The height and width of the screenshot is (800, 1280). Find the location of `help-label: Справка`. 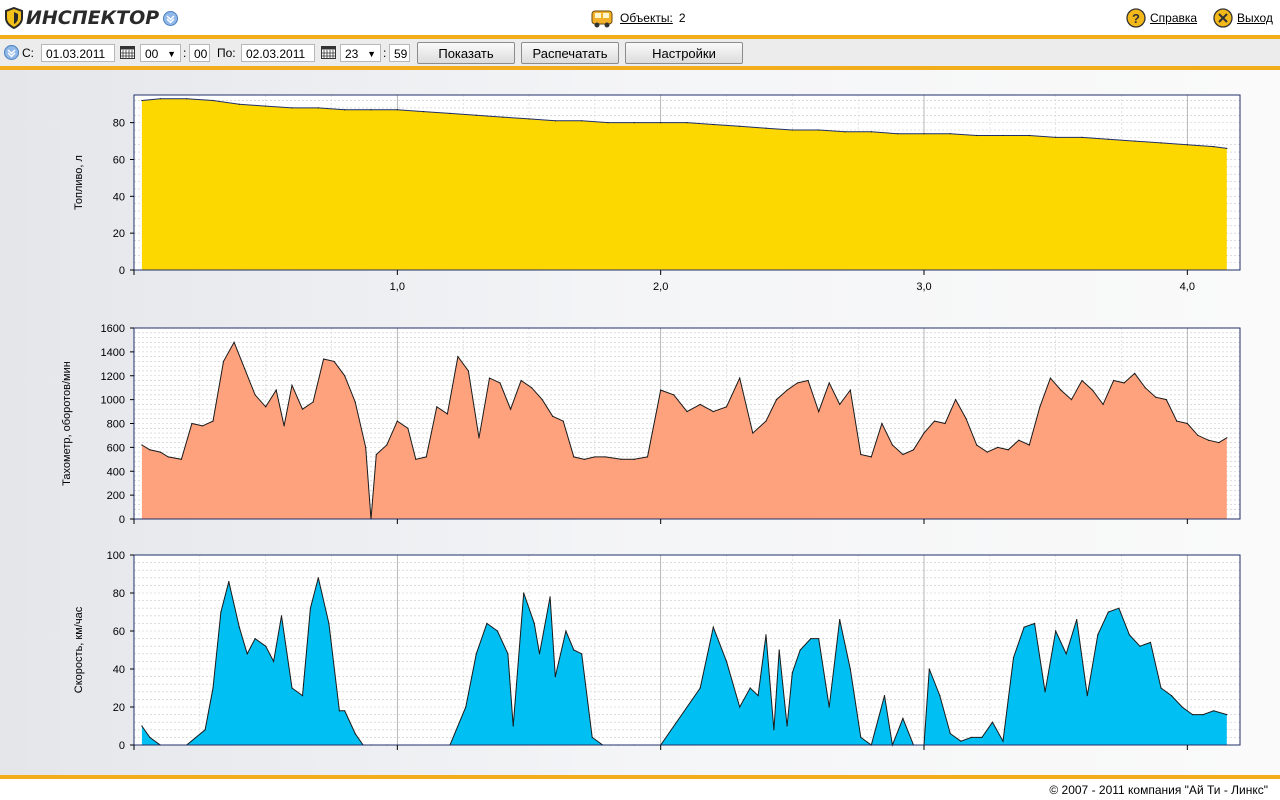

help-label: Справка is located at coordinates (1174, 18).